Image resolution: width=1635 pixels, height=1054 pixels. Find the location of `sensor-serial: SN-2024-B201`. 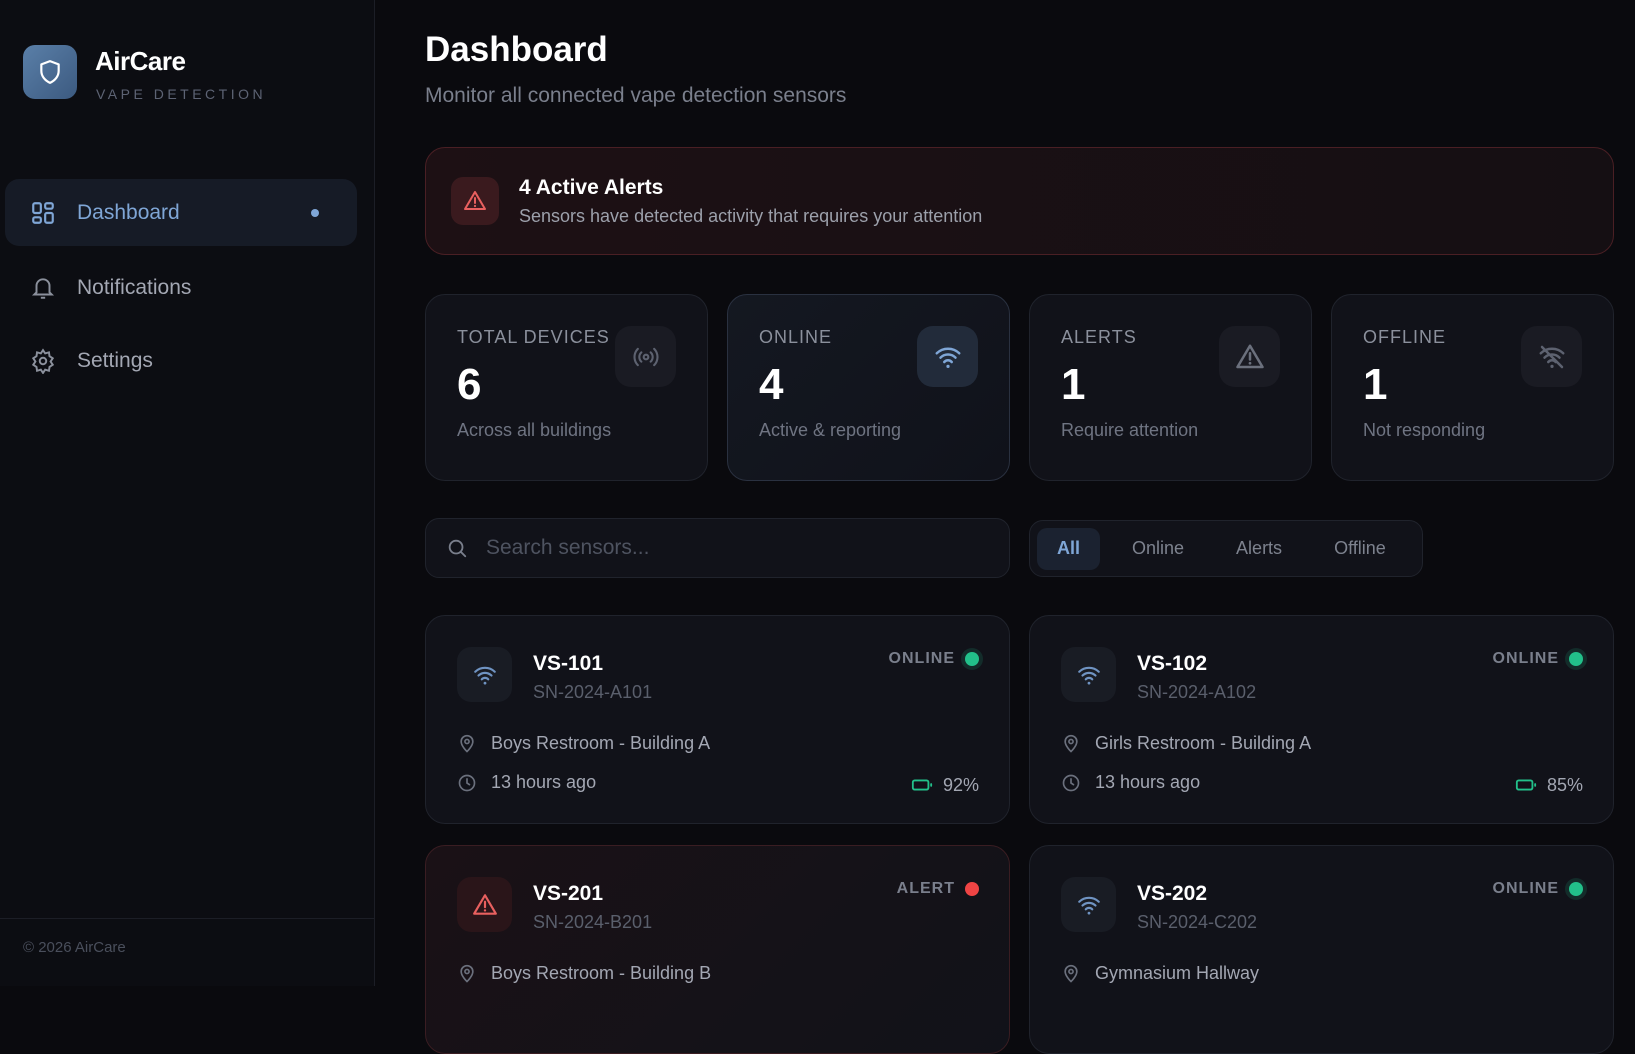

sensor-serial: SN-2024-B201 is located at coordinates (593, 922).